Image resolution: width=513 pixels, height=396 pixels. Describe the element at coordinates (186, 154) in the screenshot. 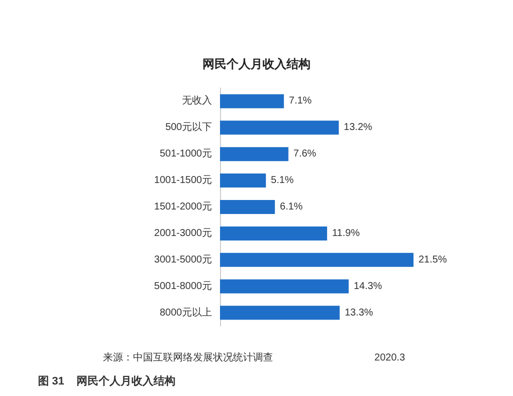

I see `y-tick-label: 501-1000元` at that location.